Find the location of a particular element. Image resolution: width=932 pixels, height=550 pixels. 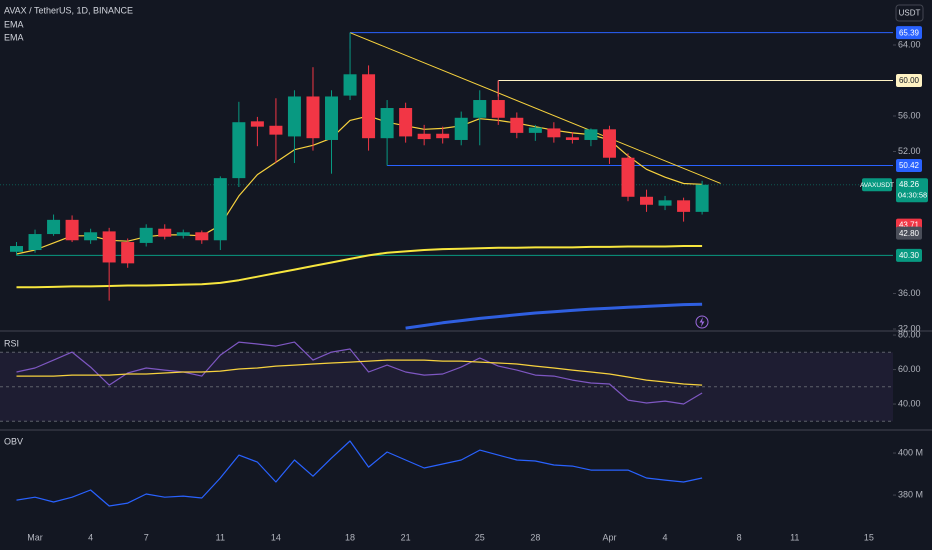

y-tick-label: 380 M is located at coordinates (910, 494).